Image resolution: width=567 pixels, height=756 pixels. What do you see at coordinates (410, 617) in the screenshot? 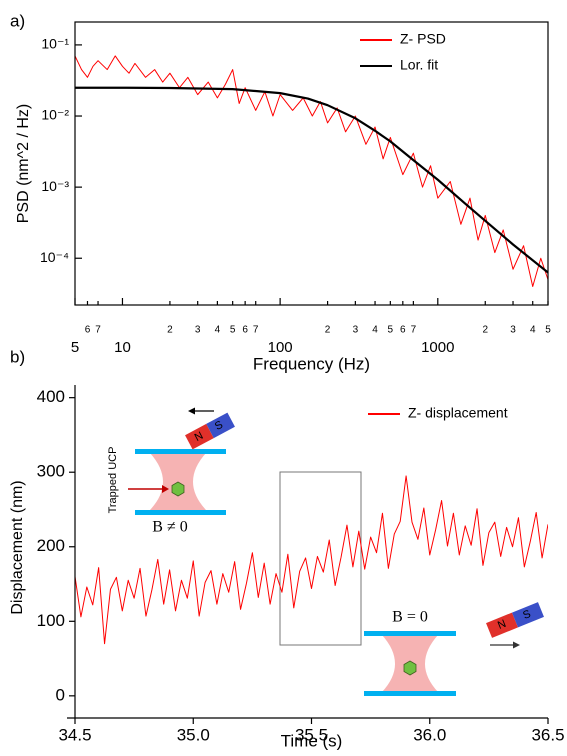
I see `annotation: B = 0` at bounding box center [410, 617].